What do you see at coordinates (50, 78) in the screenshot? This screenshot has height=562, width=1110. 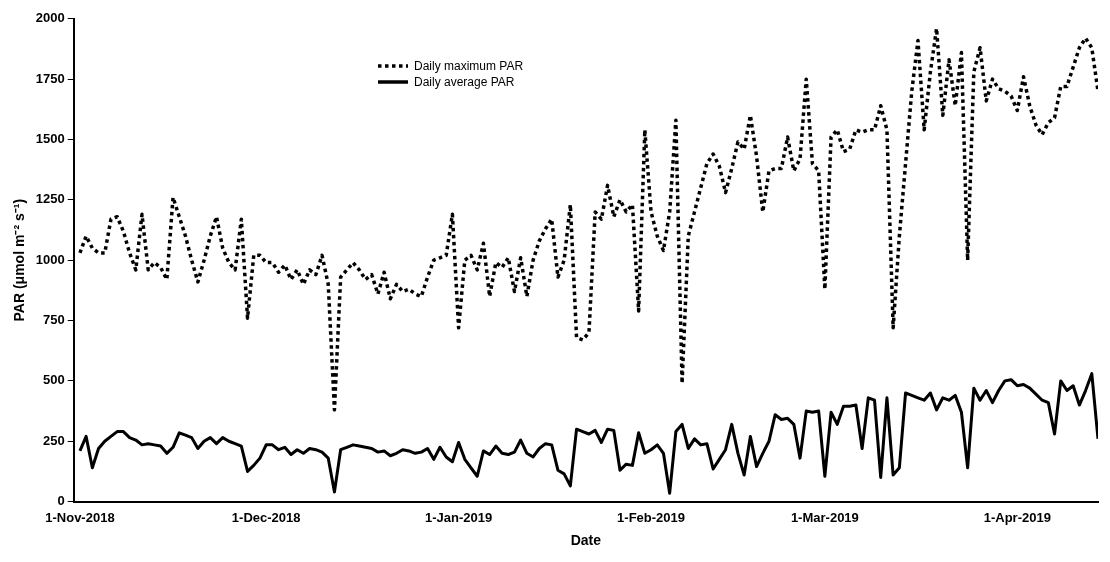 I see `y-tick-label: 1750` at bounding box center [50, 78].